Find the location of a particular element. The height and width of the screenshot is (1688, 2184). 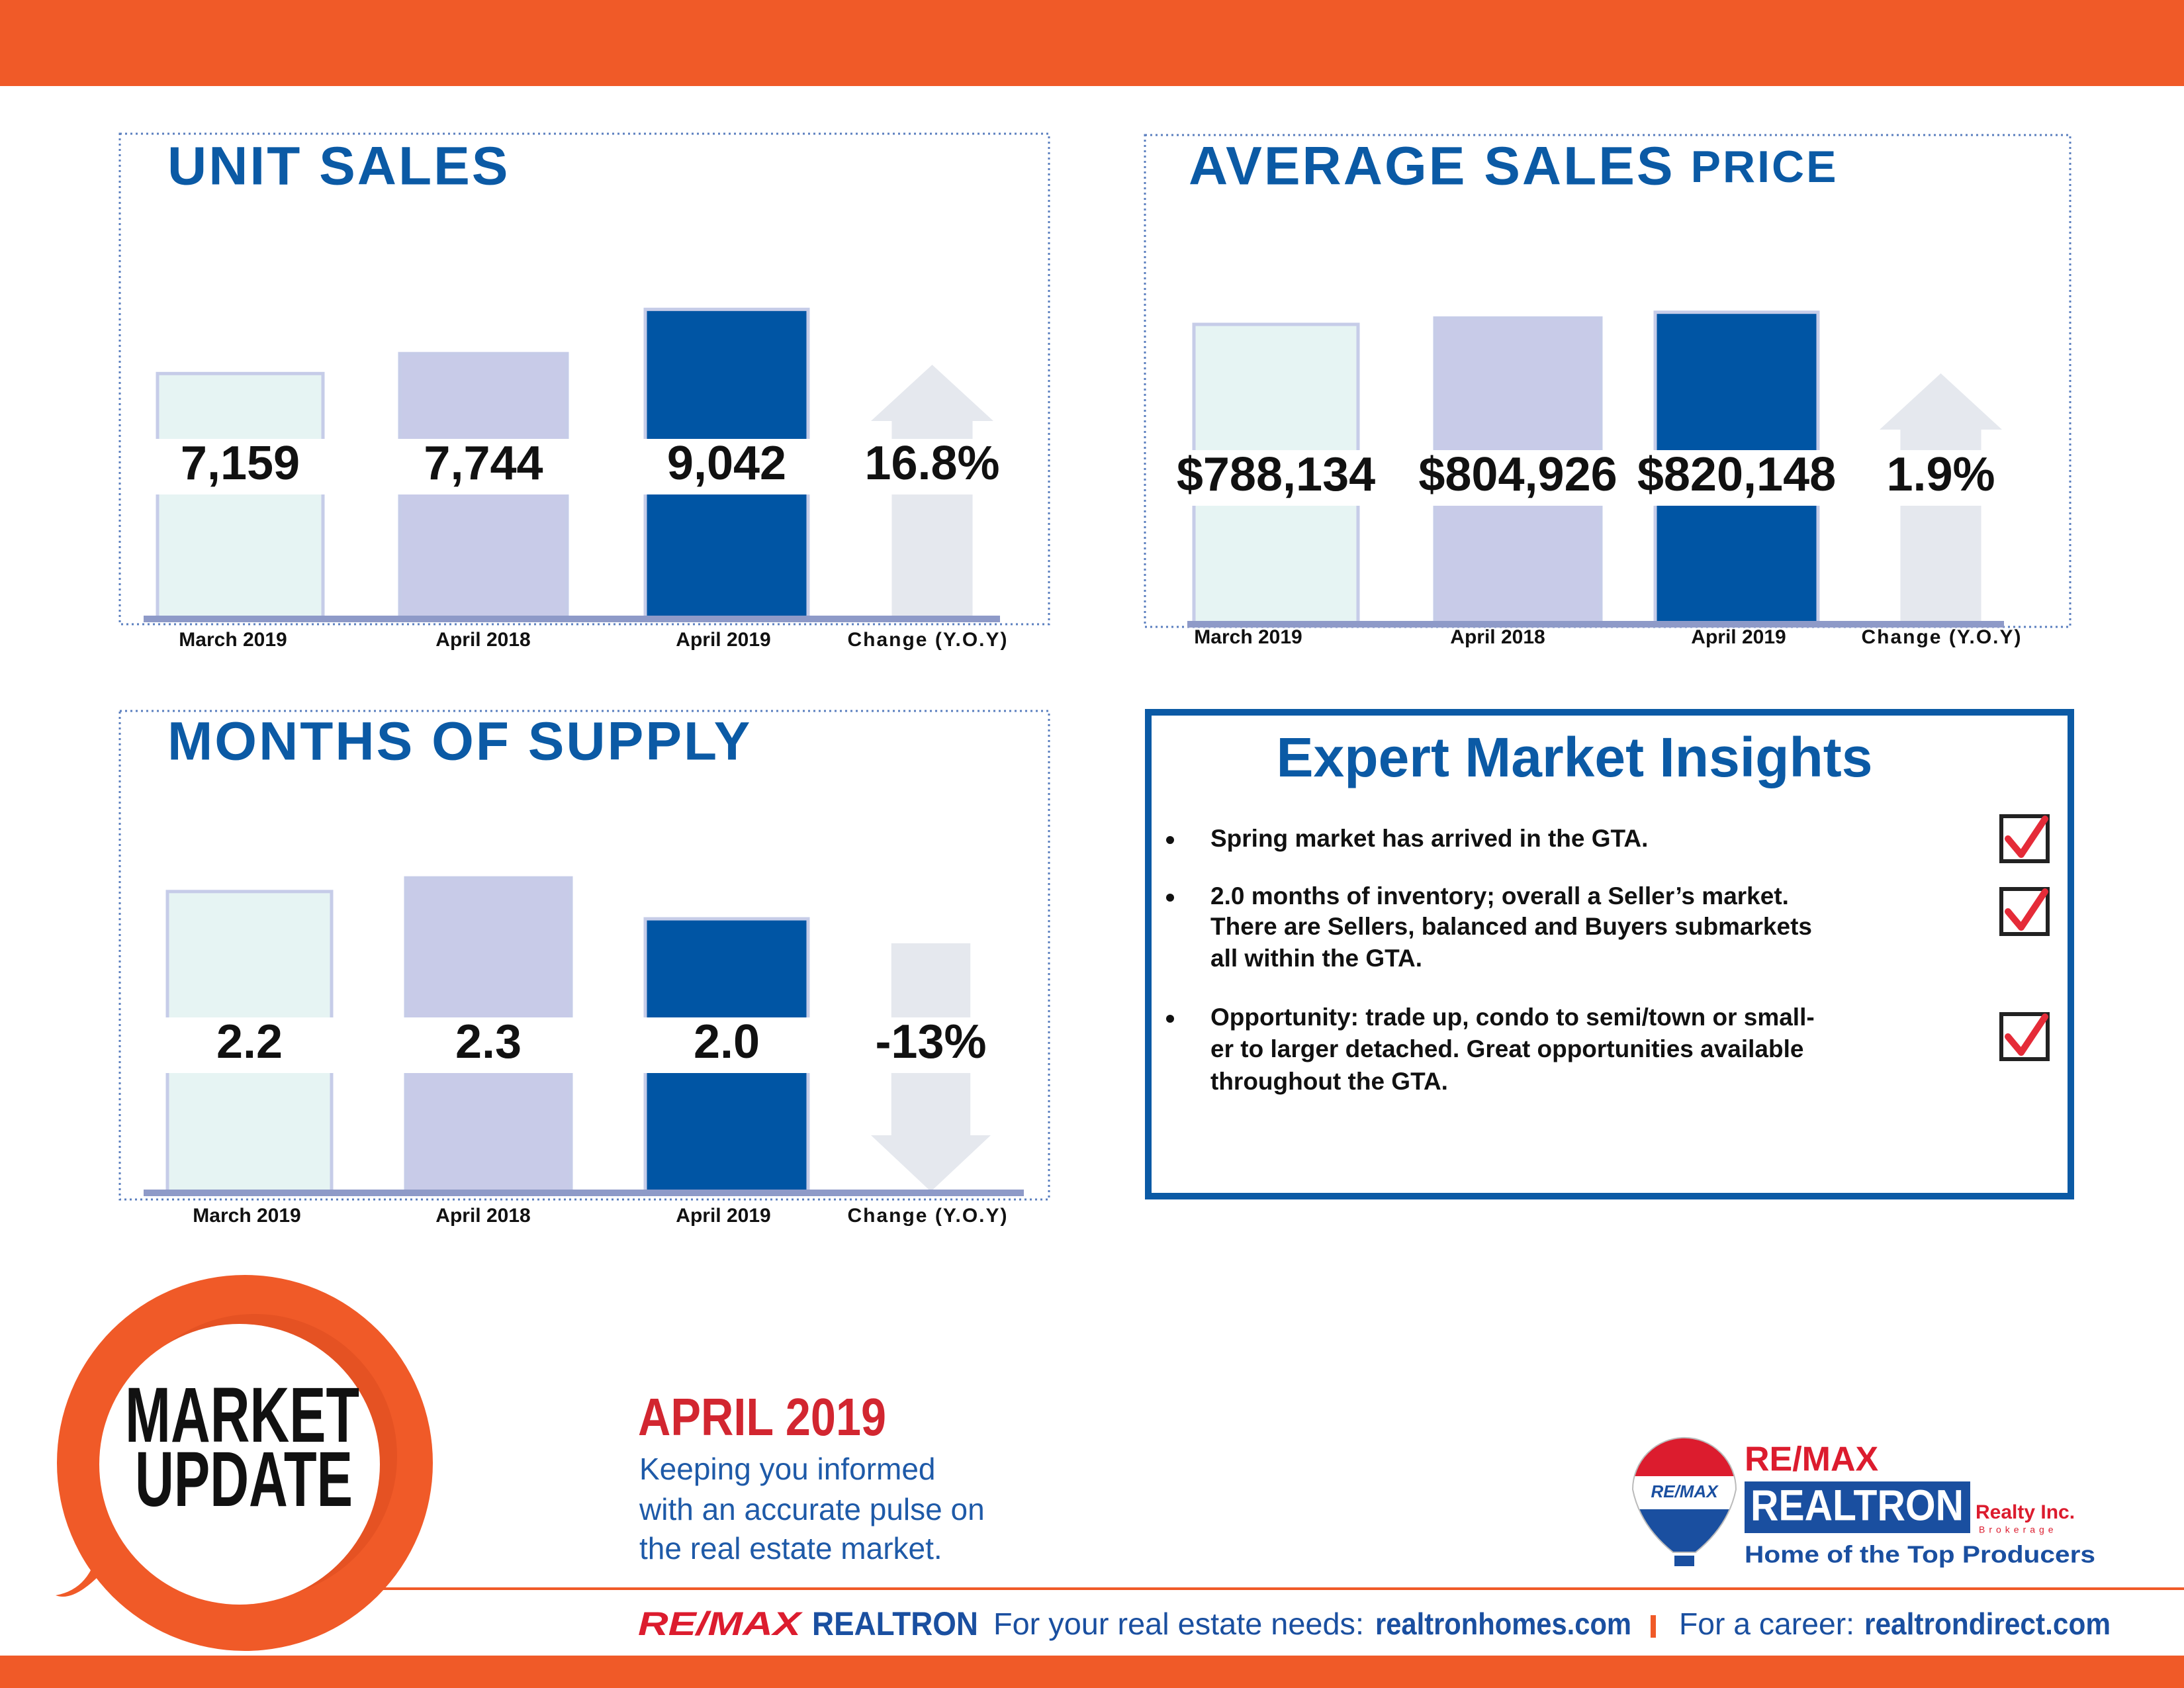

logo-brokerage: Brokerage is located at coordinates (2019, 1529).